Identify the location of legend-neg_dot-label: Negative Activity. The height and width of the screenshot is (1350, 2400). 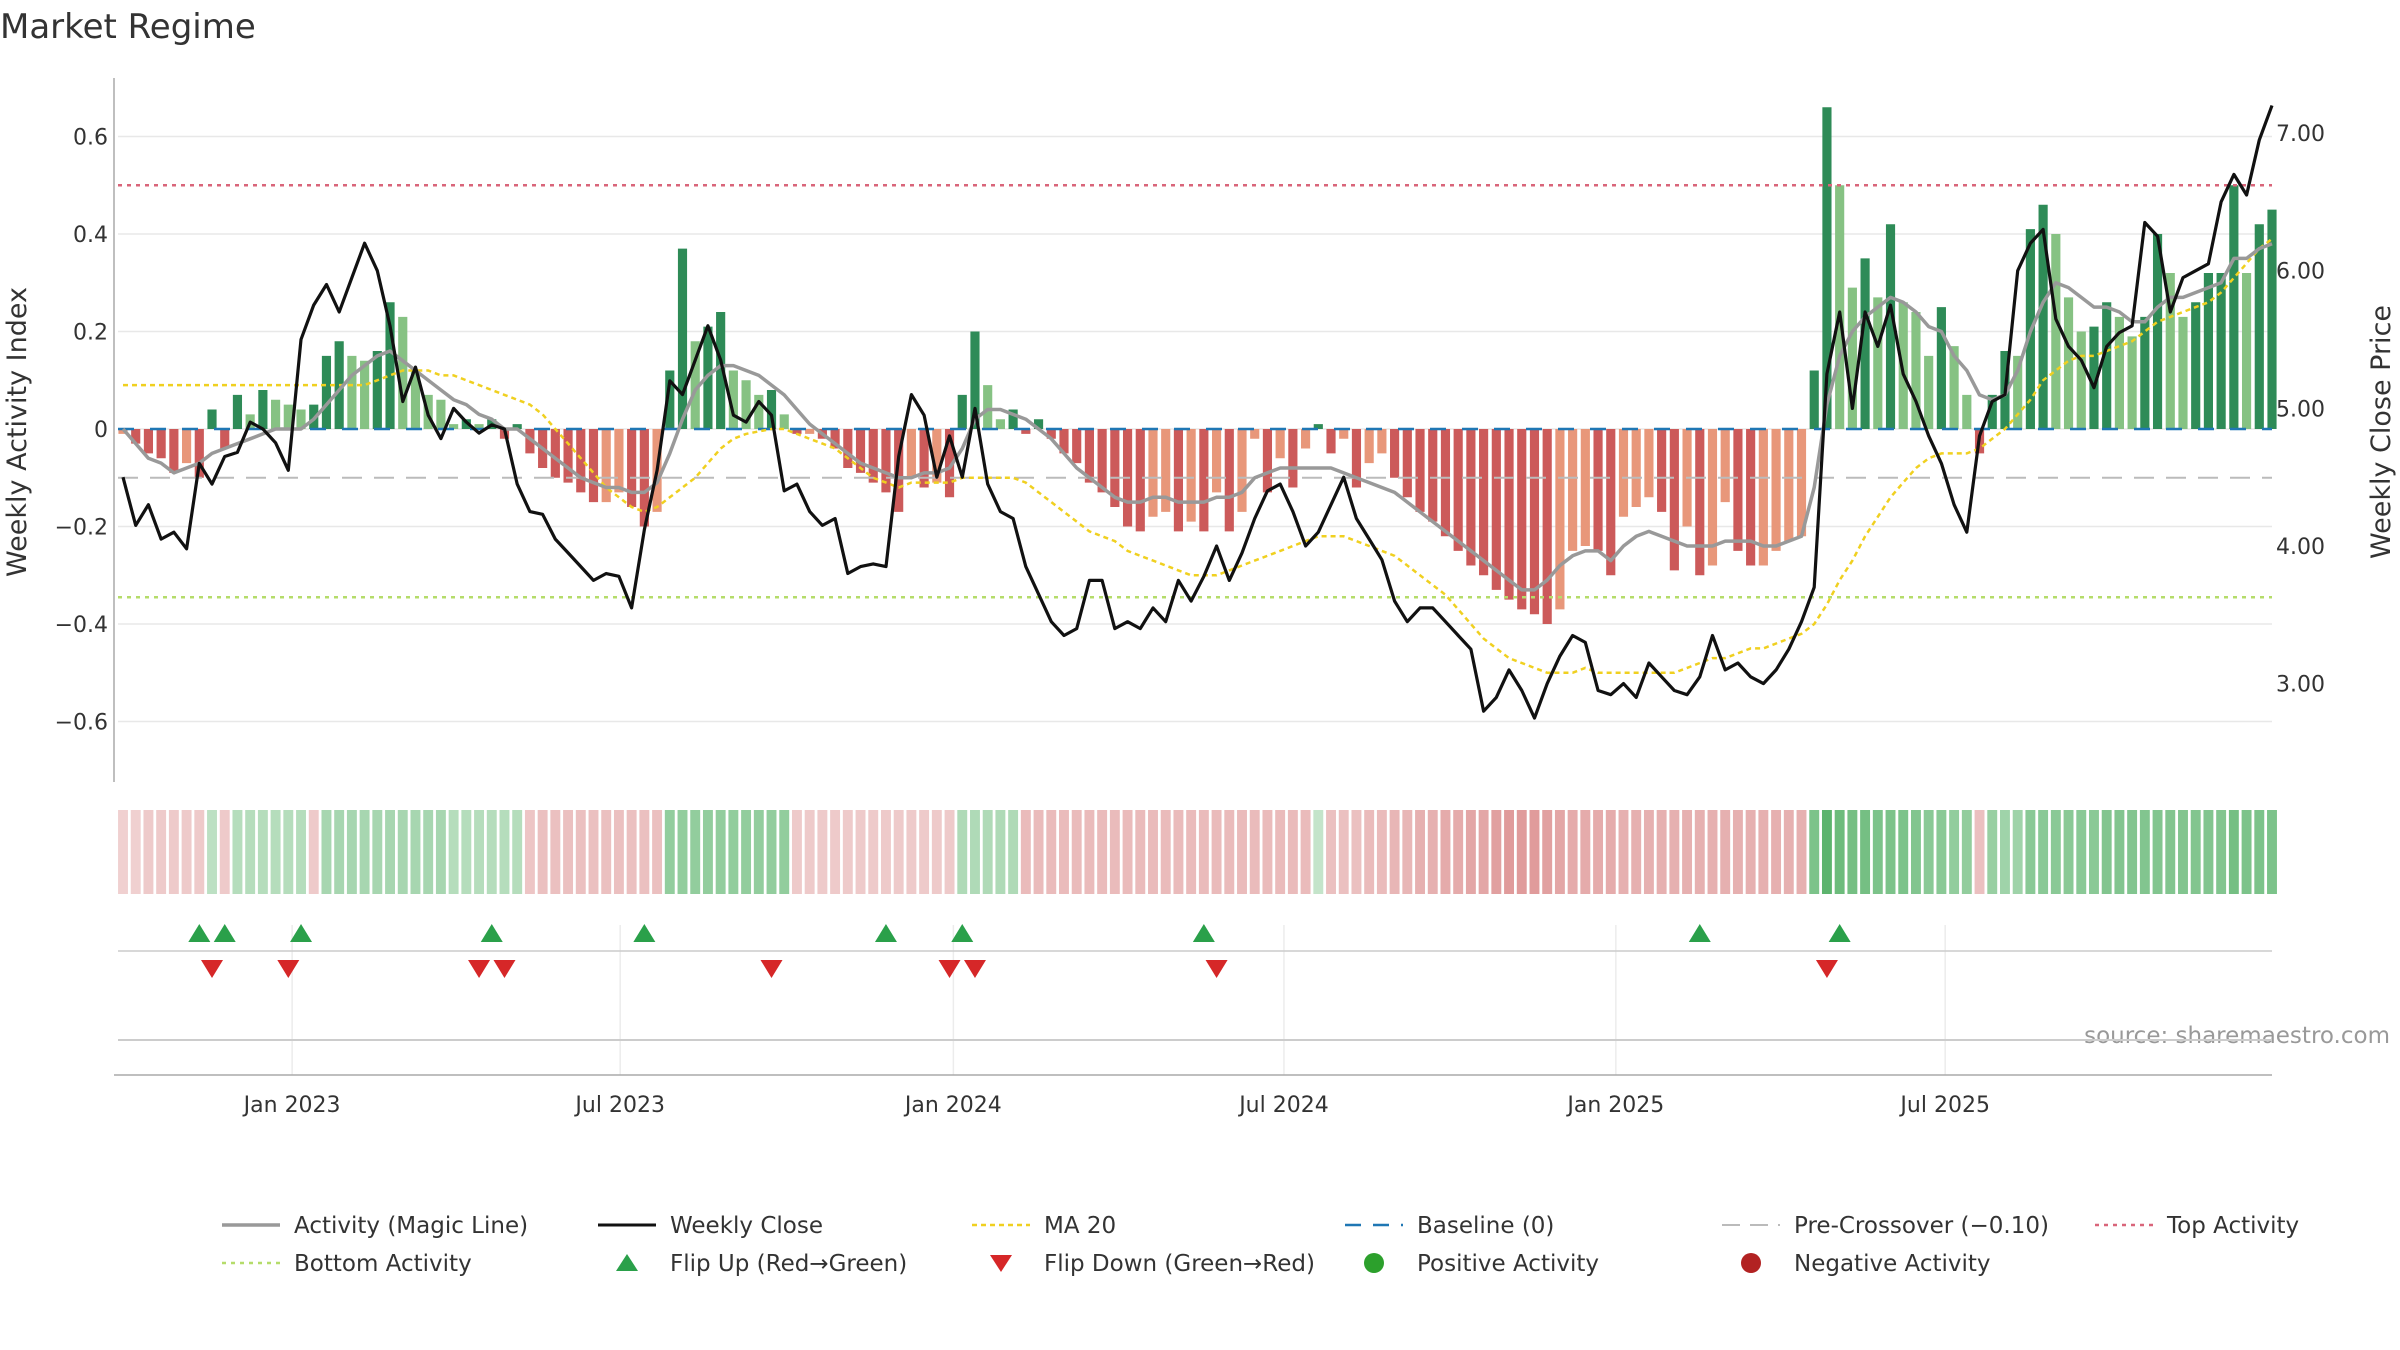
(1892, 1264).